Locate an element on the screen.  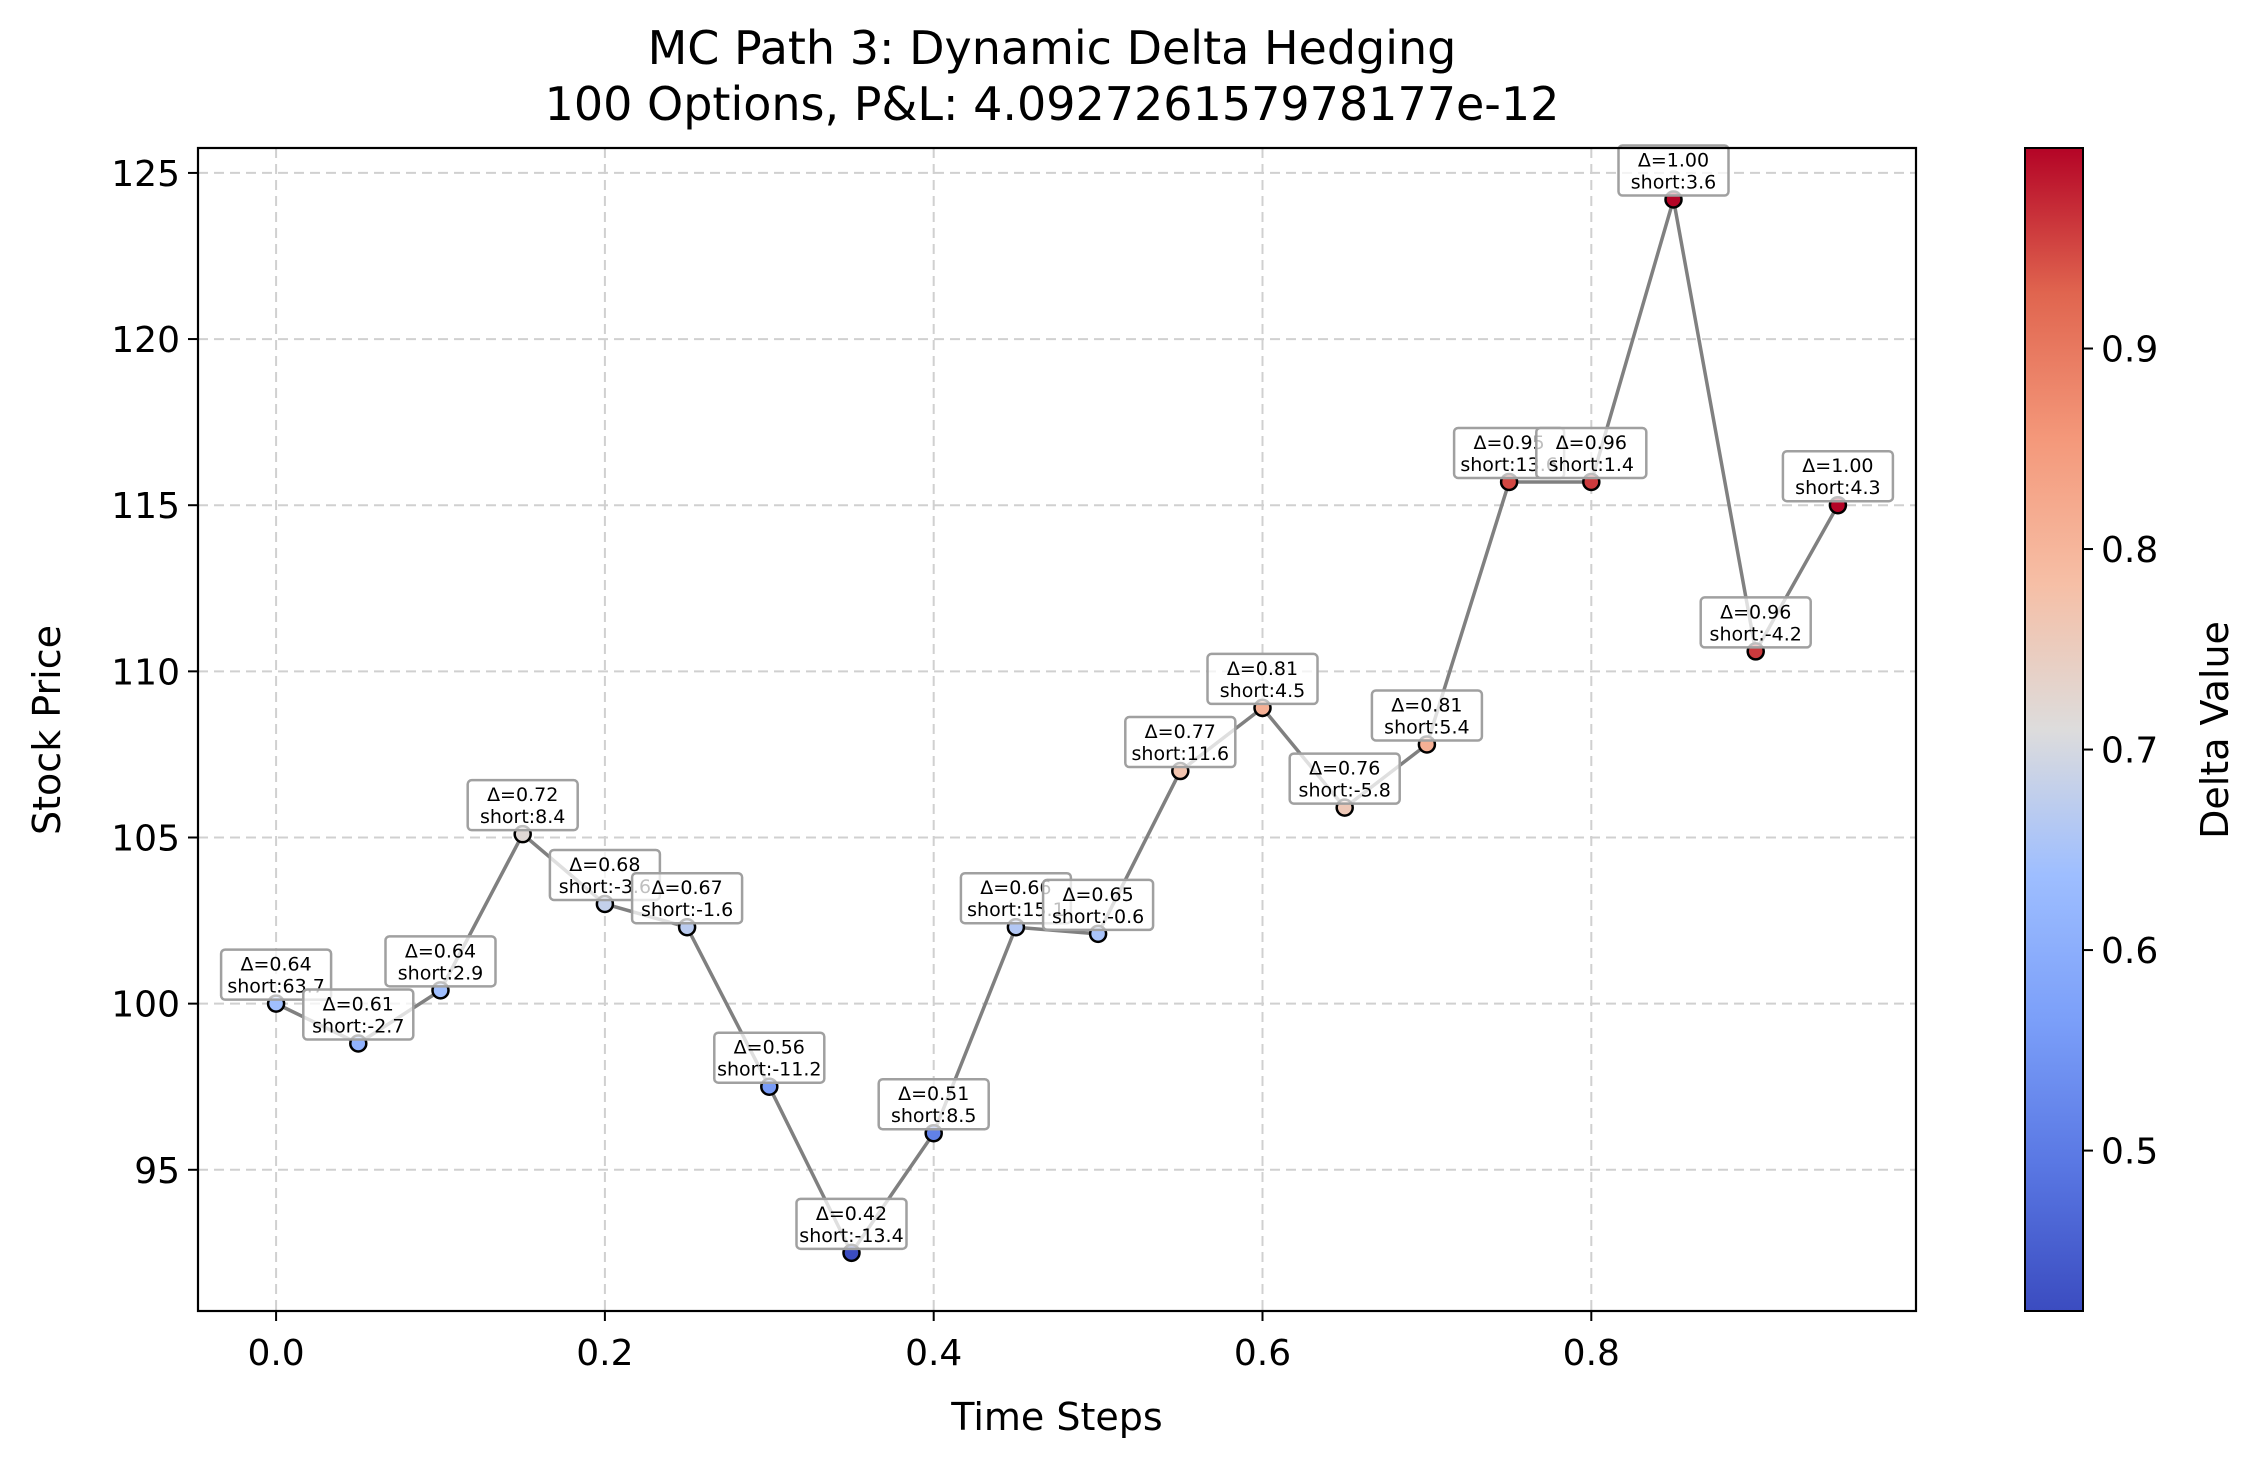
colorbar-tick-label: 0.8 is located at coordinates (2129, 550).